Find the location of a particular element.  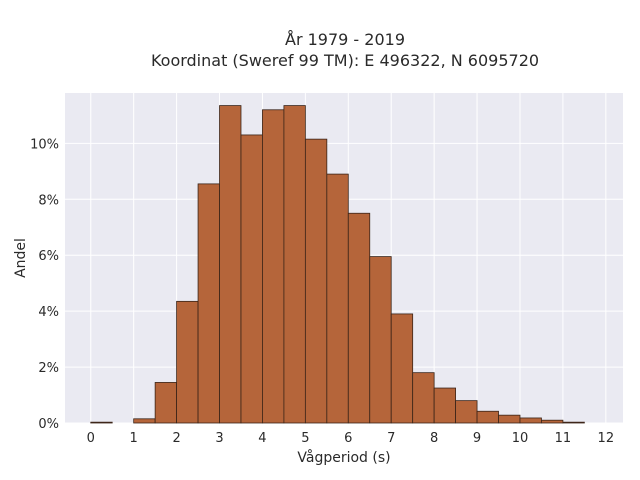

y-tick-label: 4% is located at coordinates (48, 312).